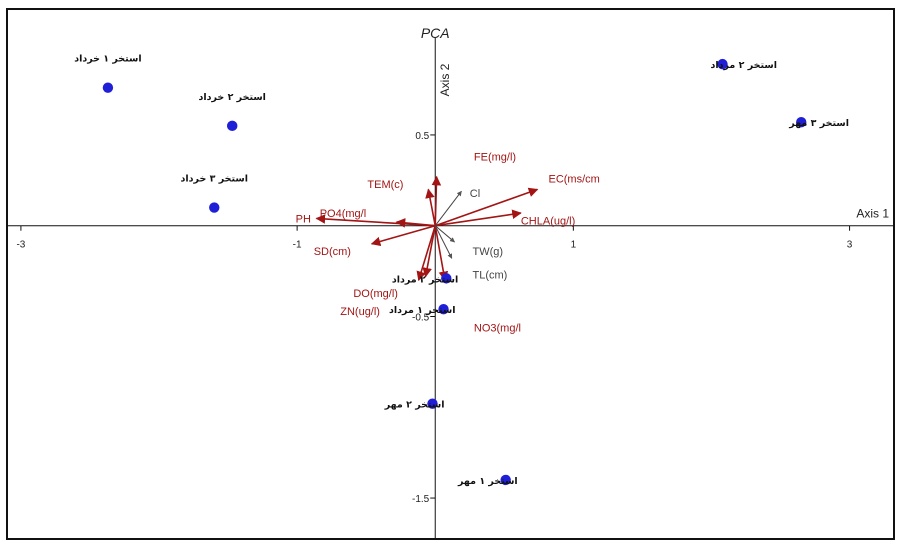 The width and height of the screenshot is (903, 548). I want to click on chart-title: PCA, so click(435, 33).